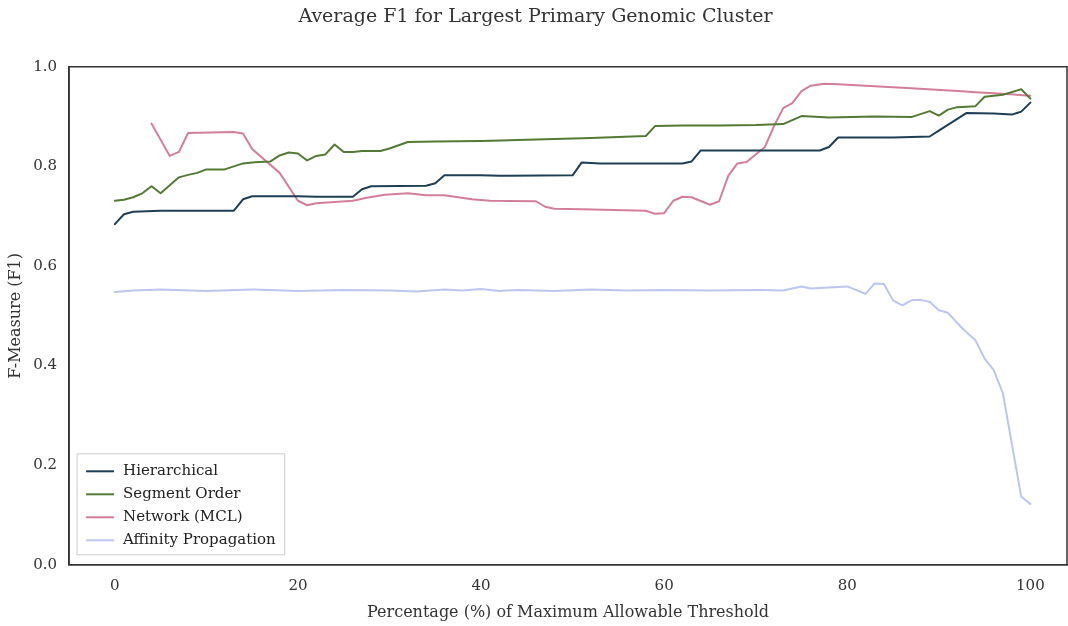  Describe the element at coordinates (45, 65) in the screenshot. I see `y-tick-label: 1.0` at that location.